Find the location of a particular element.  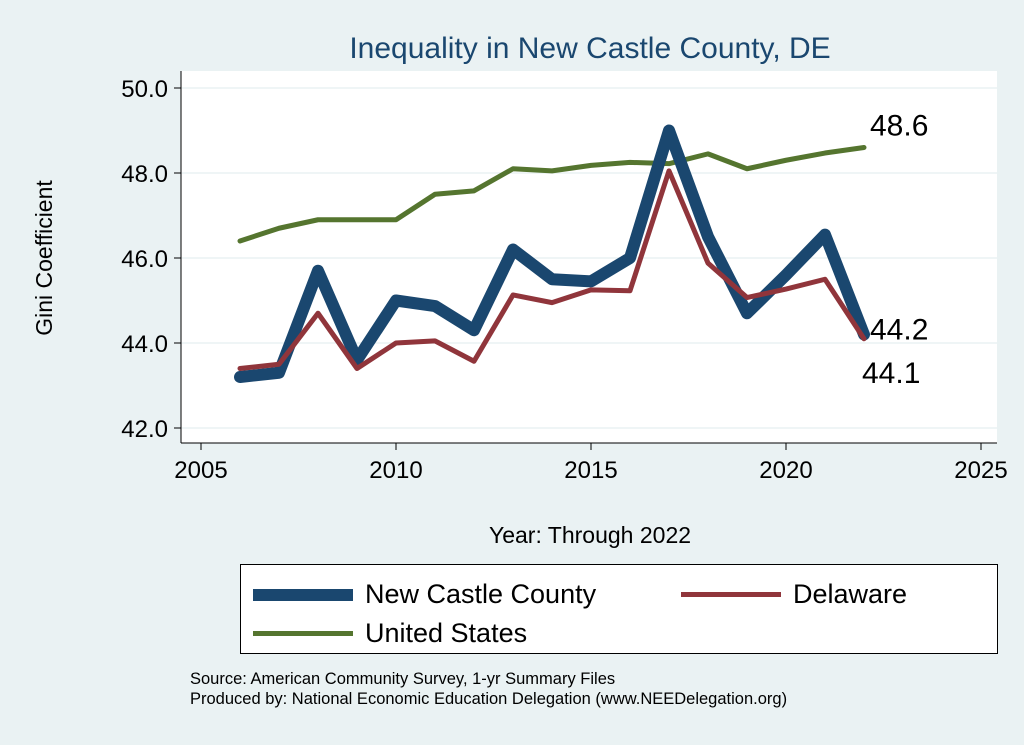

end-label: 44.1 is located at coordinates (891, 373).